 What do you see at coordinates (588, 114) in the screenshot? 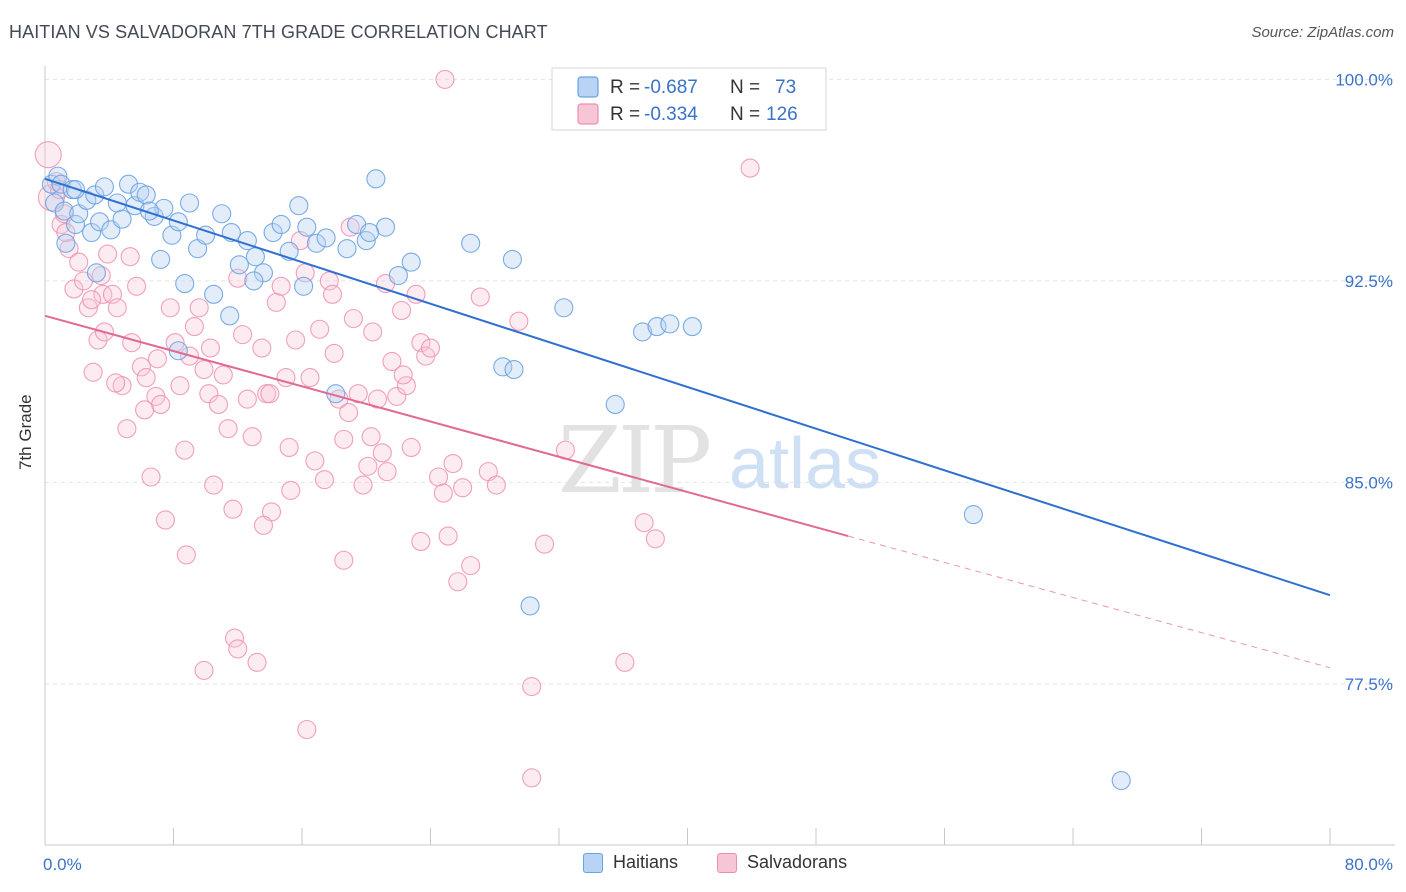
I see `legend-swatch-salvadorans` at bounding box center [588, 114].